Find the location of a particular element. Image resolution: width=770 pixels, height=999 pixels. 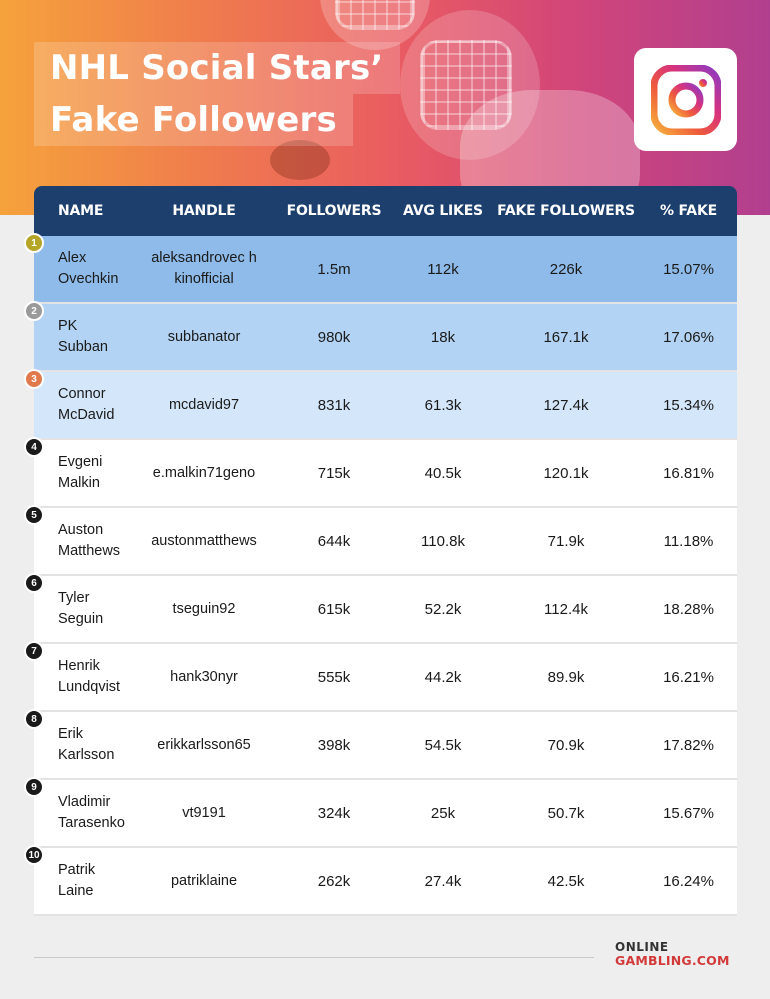

player-name-cell: Erik Karlsson is located at coordinates (84, 745).